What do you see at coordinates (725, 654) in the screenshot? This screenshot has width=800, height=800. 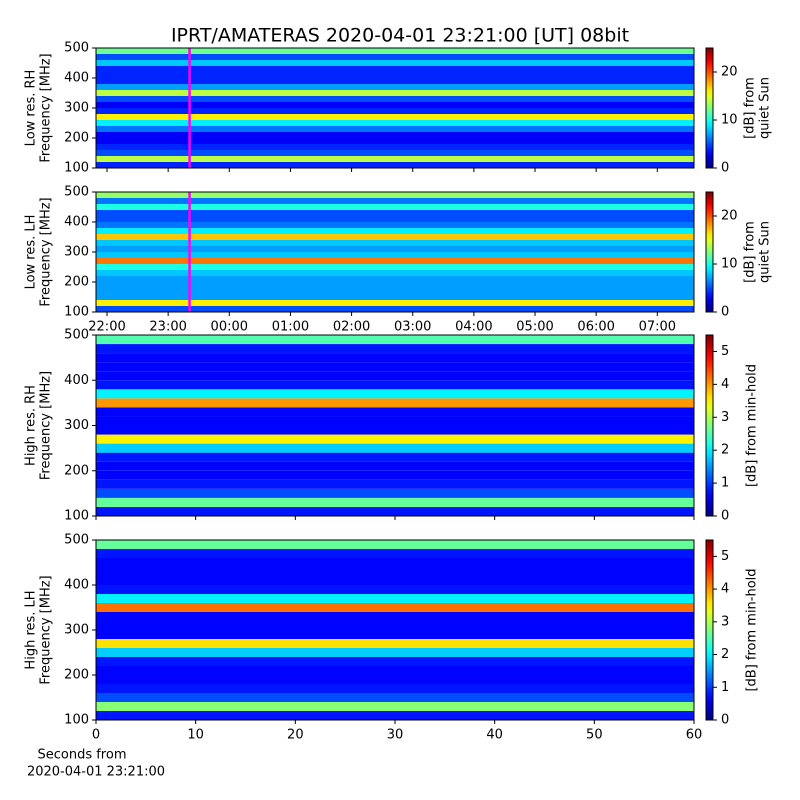 I see `colorbar-tick-label: 2` at bounding box center [725, 654].